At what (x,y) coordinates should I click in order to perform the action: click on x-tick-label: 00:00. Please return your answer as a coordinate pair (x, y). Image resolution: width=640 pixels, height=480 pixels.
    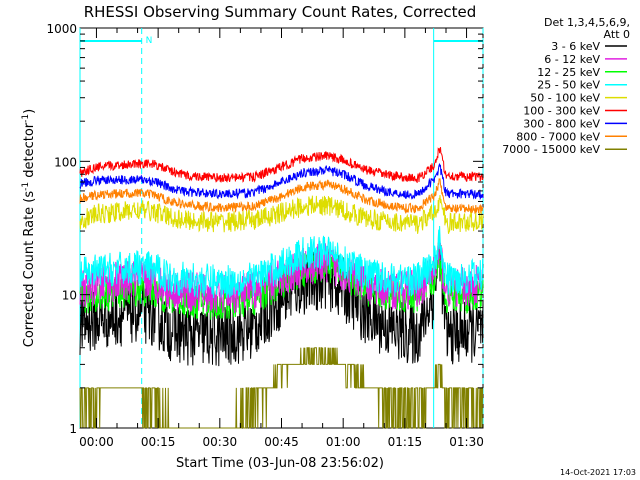
    Looking at the image, I should click on (96, 442).